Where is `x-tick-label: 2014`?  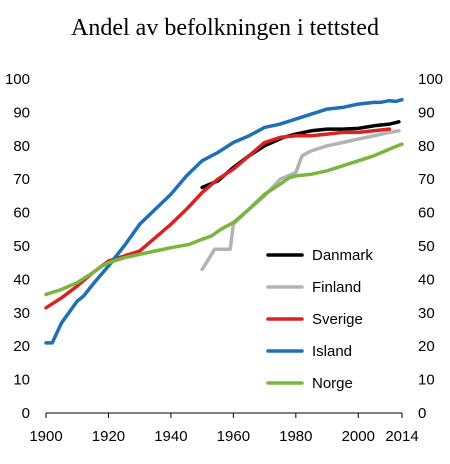
x-tick-label: 2014 is located at coordinates (401, 436).